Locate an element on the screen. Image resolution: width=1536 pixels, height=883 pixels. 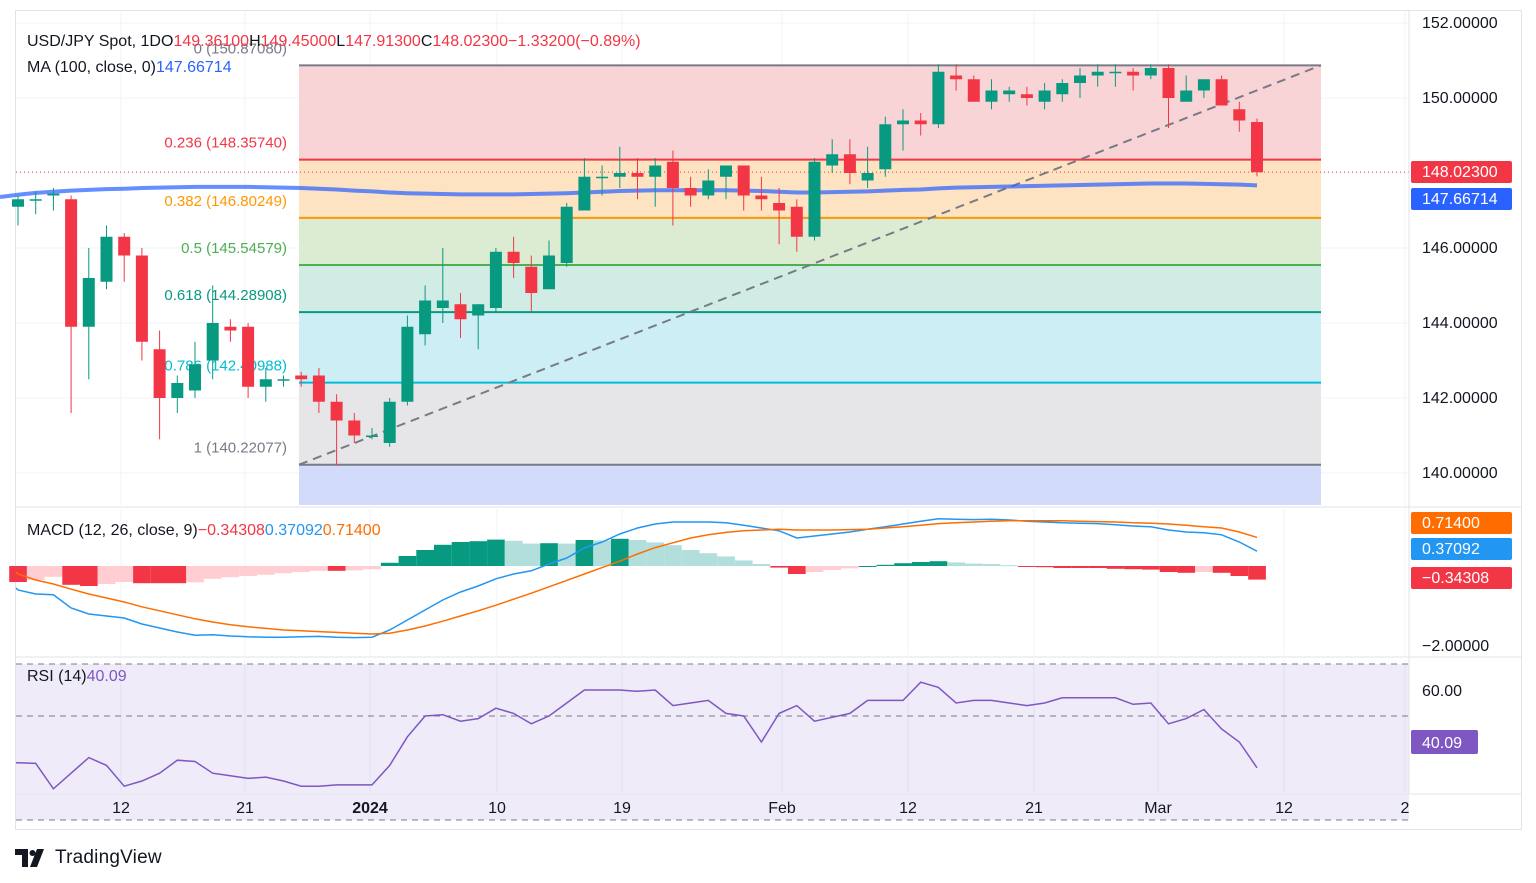
time-tick-label: 2 is located at coordinates (1405, 808).